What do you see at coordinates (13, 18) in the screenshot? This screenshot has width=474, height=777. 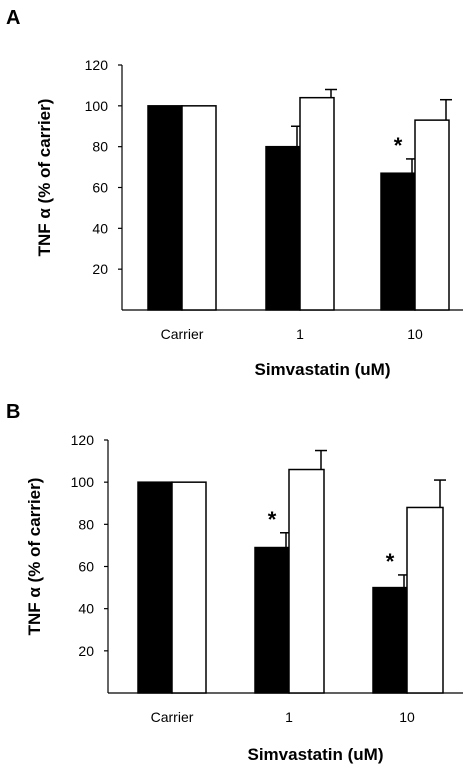 I see `panel-letter: A` at bounding box center [13, 18].